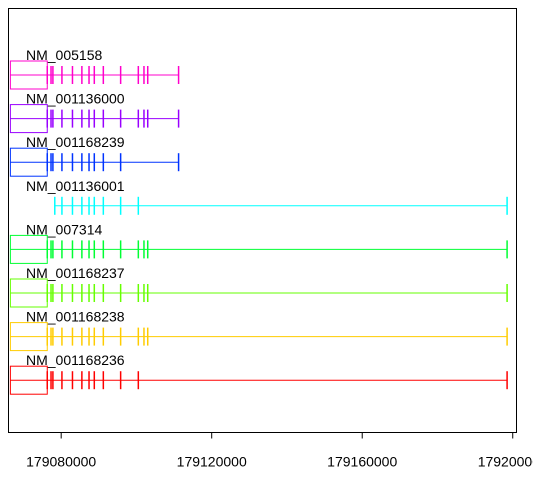 This screenshot has height=482, width=533. What do you see at coordinates (75, 142) in the screenshot?
I see `transcript-label: NM_001168239` at bounding box center [75, 142].